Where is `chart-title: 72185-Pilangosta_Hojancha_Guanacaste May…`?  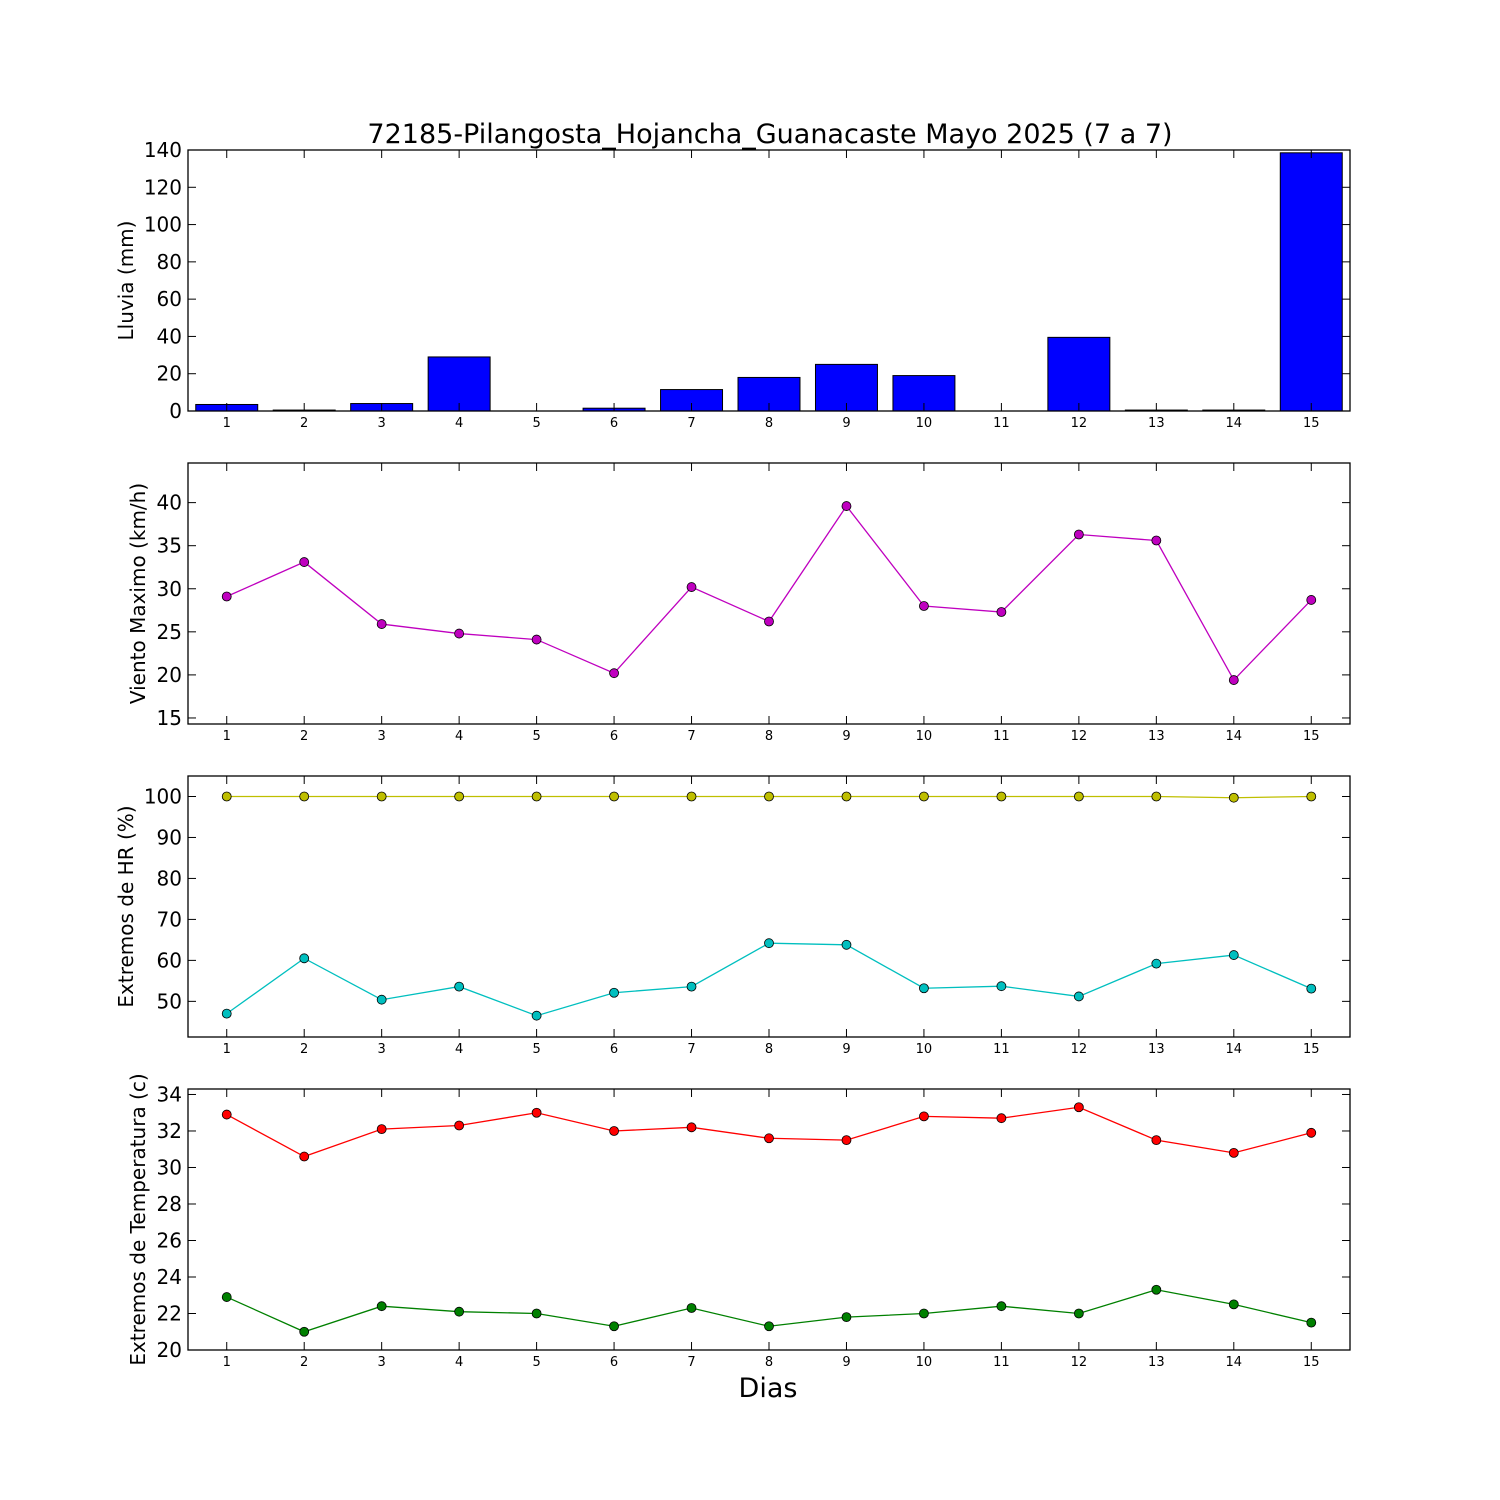 chart-title: 72185-Pilangosta_Hojancha_Guanacaste May… is located at coordinates (769, 134).